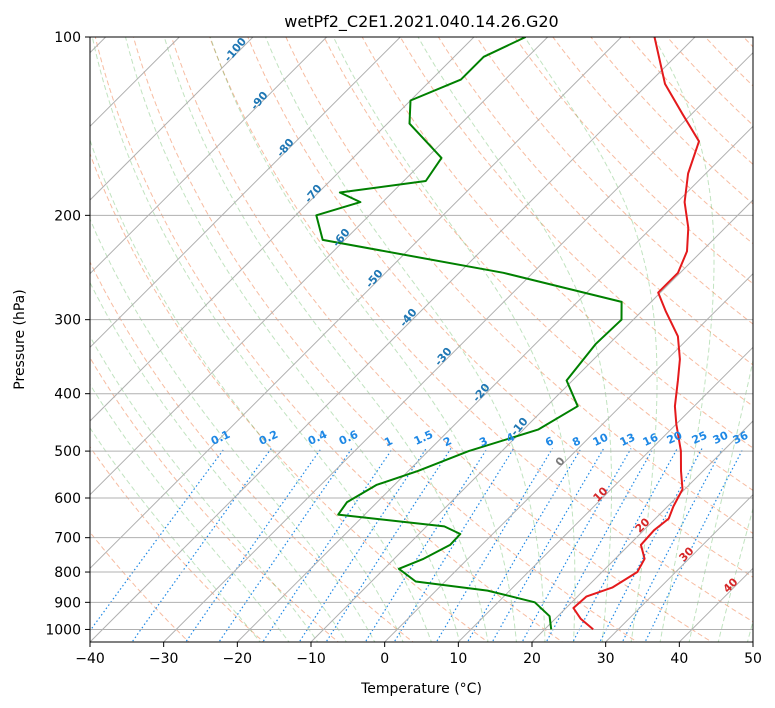  What do you see at coordinates (67, 334) in the screenshot?
I see `y-axis: 100 200 300 400 500 600 700 800 900 1000` at bounding box center [67, 334].